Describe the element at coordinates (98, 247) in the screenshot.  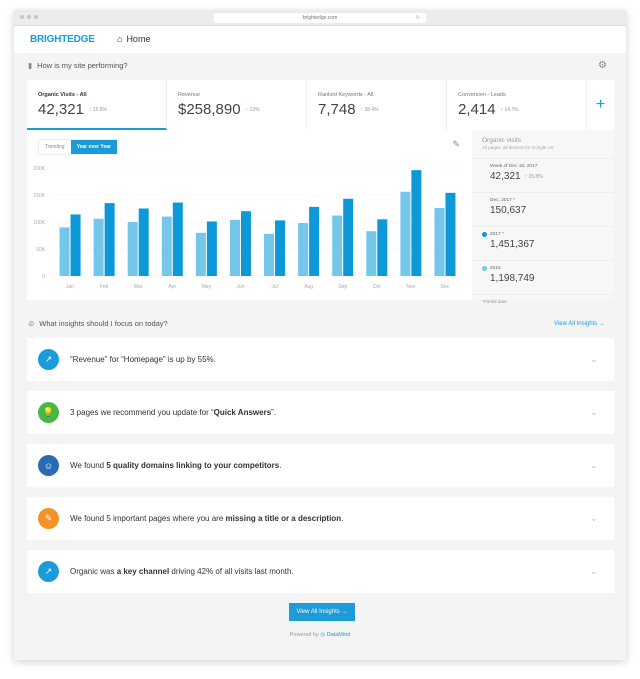
I see `bar-2016-feb` at that location.